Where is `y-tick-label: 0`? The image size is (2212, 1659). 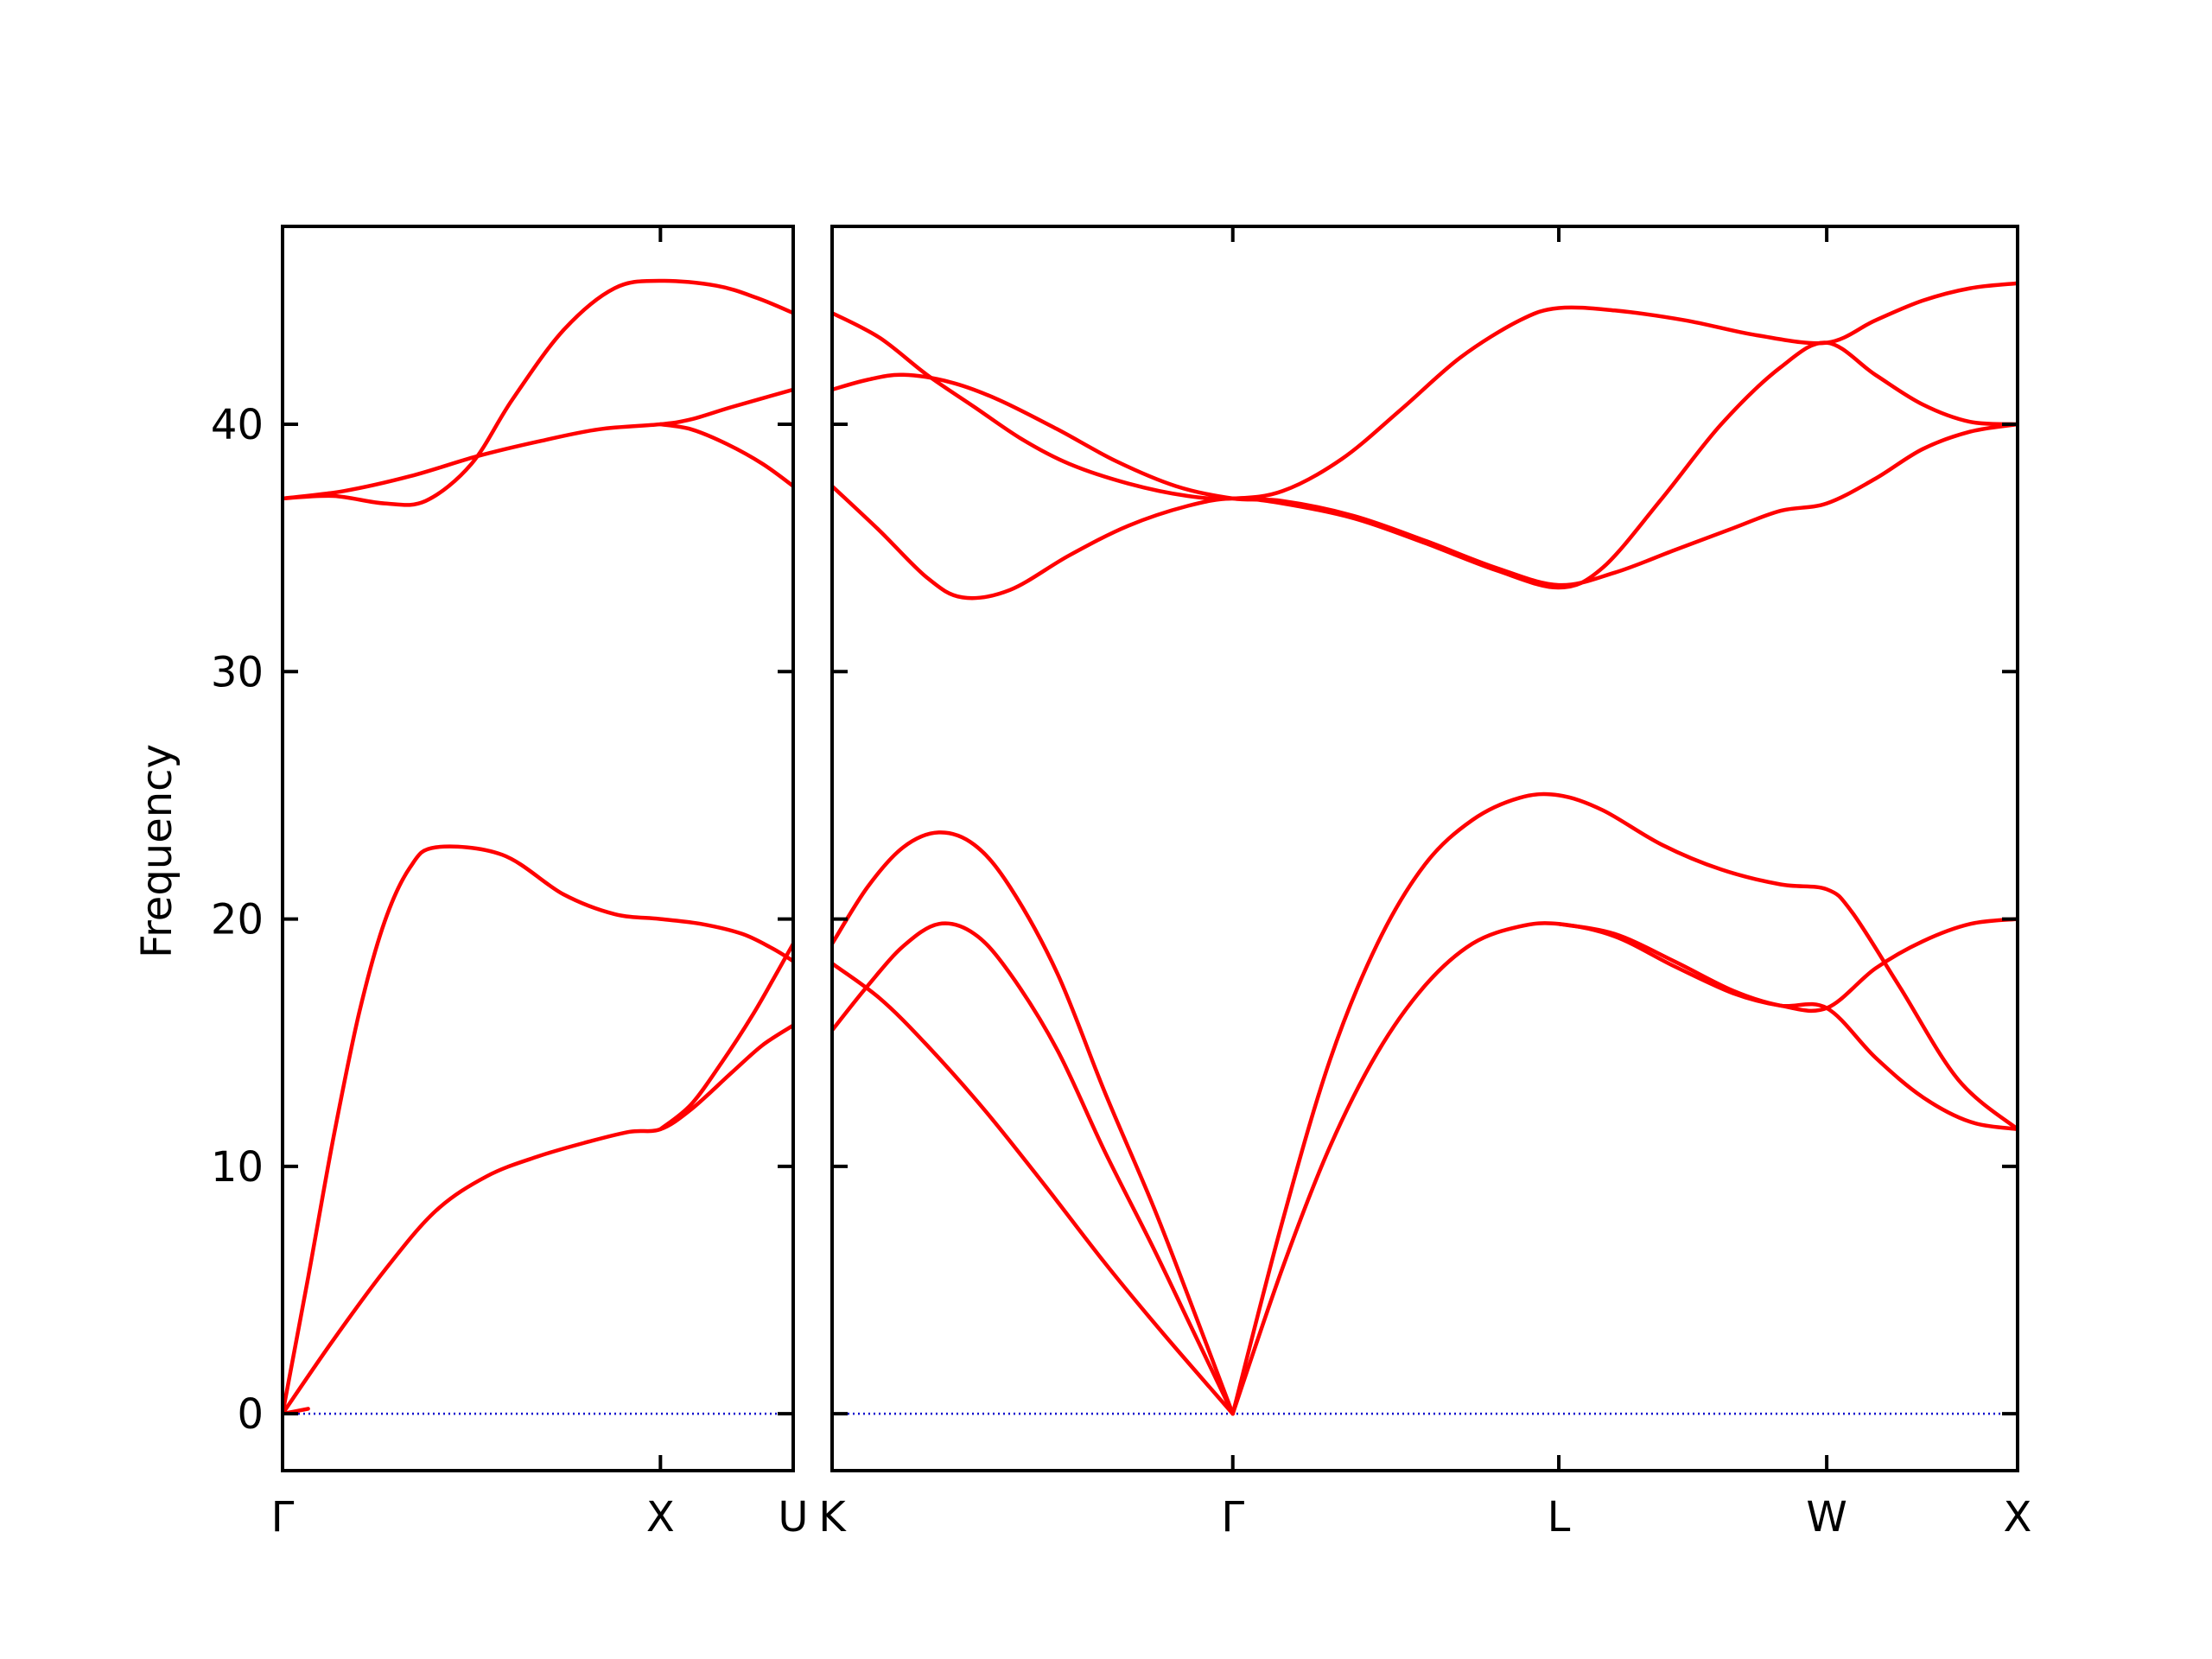 y-tick-label: 0 is located at coordinates (250, 1414).